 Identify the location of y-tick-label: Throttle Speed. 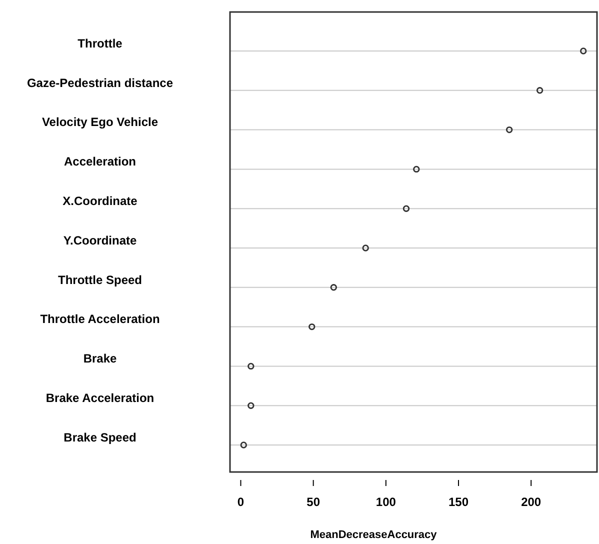
(100, 279).